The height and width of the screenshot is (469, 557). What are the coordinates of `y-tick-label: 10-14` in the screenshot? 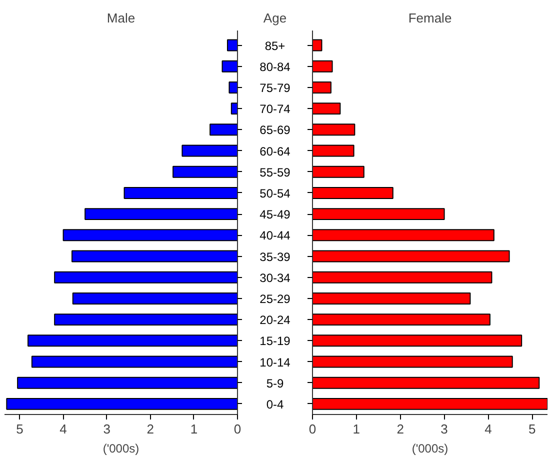 It's located at (275, 362).